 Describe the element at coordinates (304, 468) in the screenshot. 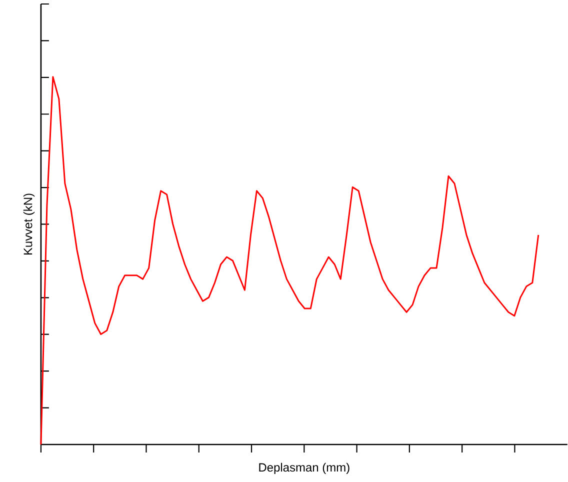

I see `x-axis-title: Deplasman (mm)` at that location.